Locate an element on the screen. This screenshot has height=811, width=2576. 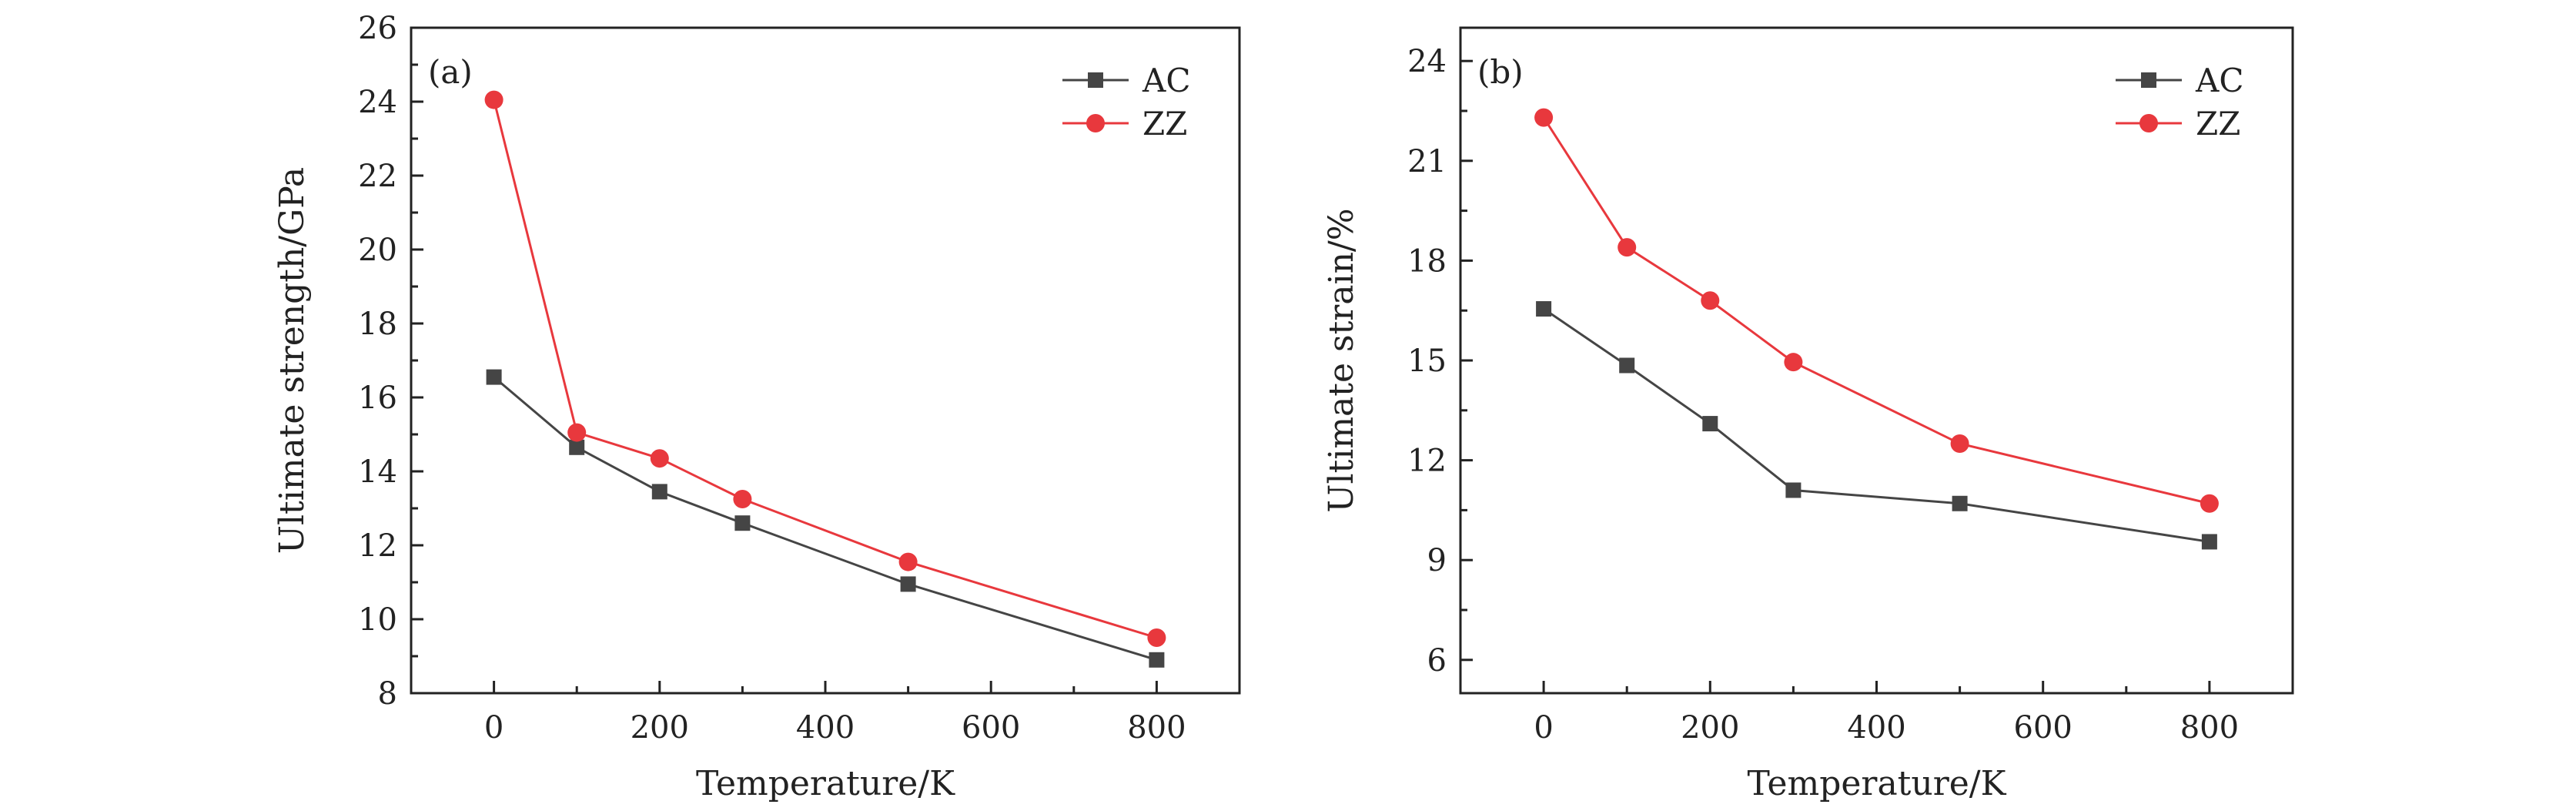
y-tick-label: 9 is located at coordinates (1437, 560).